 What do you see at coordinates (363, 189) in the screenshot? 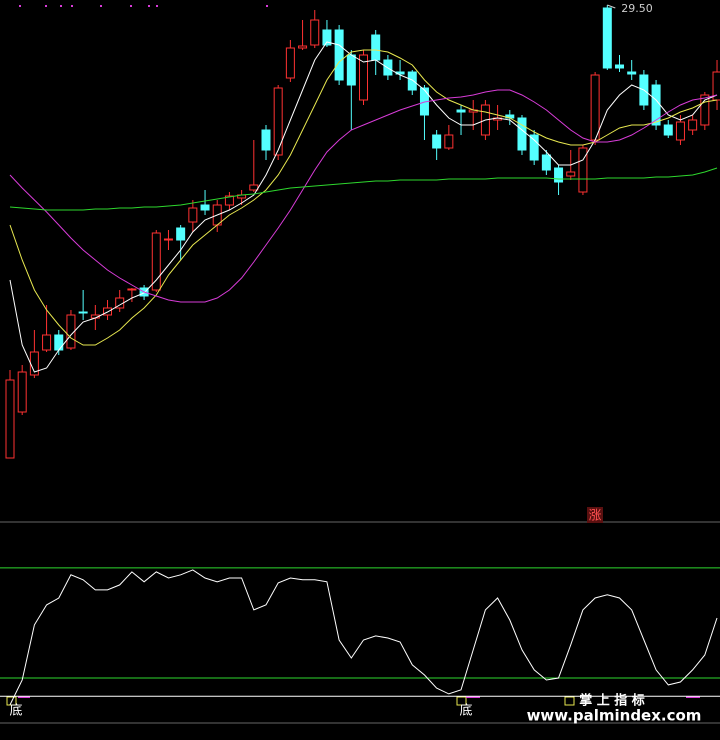
I see `ma-line` at bounding box center [363, 189].